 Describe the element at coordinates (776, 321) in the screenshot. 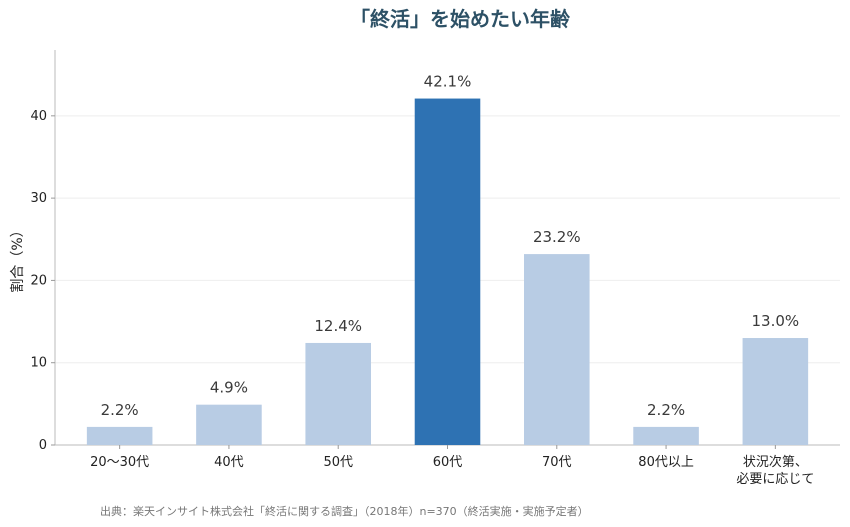

I see `bar-value-label: 13.0%` at that location.